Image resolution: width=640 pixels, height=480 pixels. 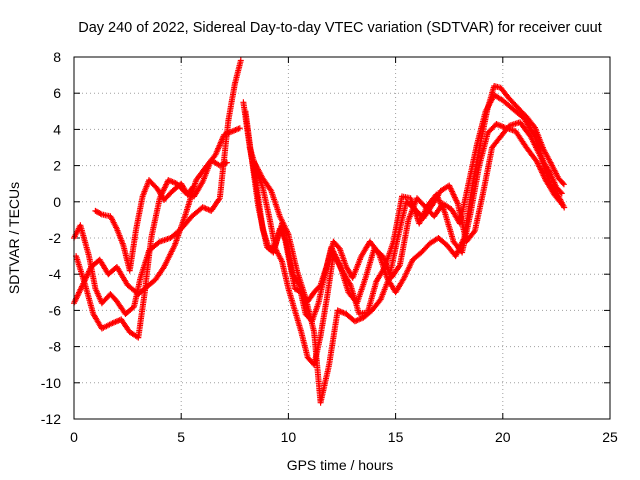 What do you see at coordinates (57, 166) in the screenshot?
I see `y-tick-label: 2` at bounding box center [57, 166].